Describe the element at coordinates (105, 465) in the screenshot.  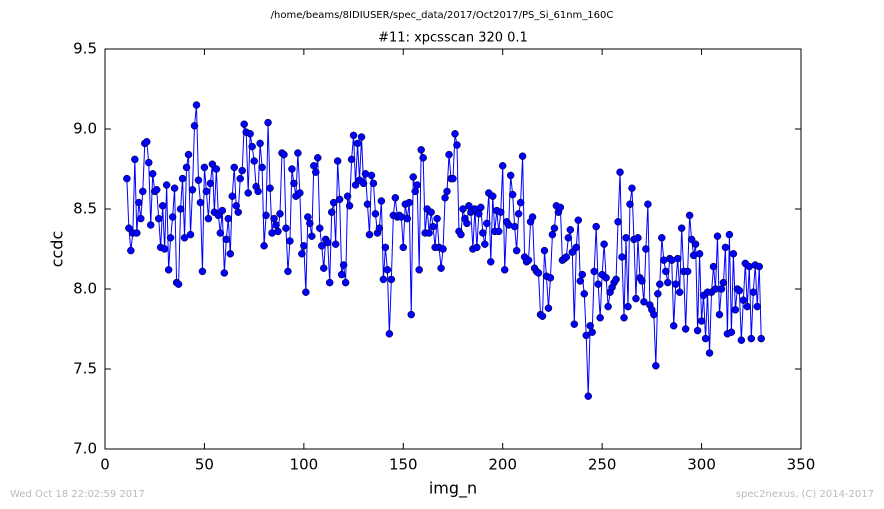
I see `x-tick-label: 0` at that location.